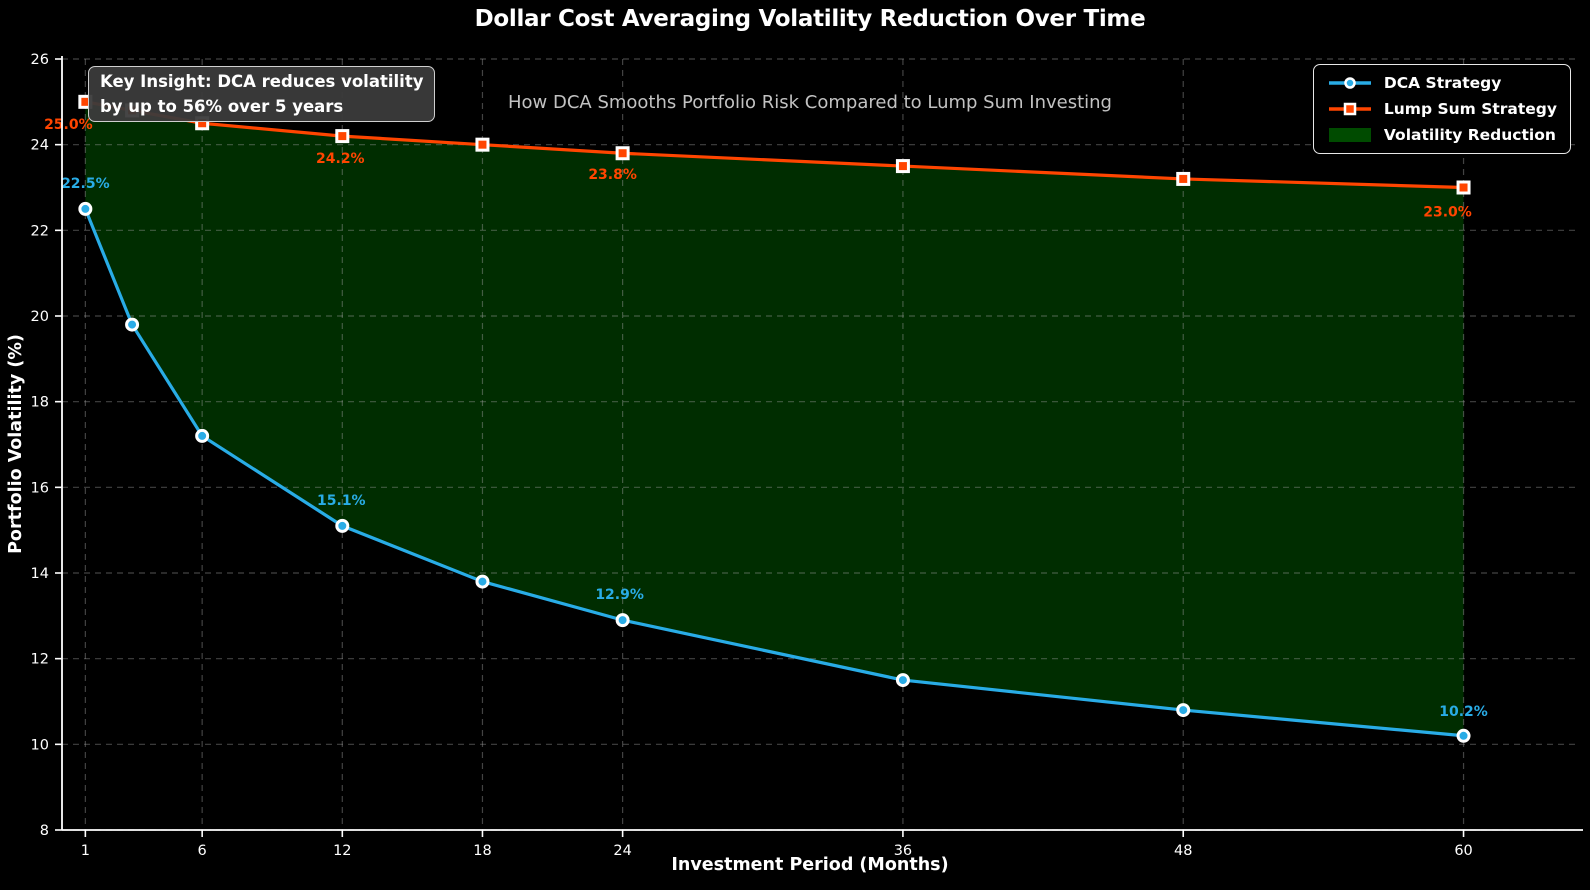 This screenshot has width=1590, height=890. What do you see at coordinates (44, 831) in the screenshot?
I see `y-tick-label: 8` at bounding box center [44, 831].